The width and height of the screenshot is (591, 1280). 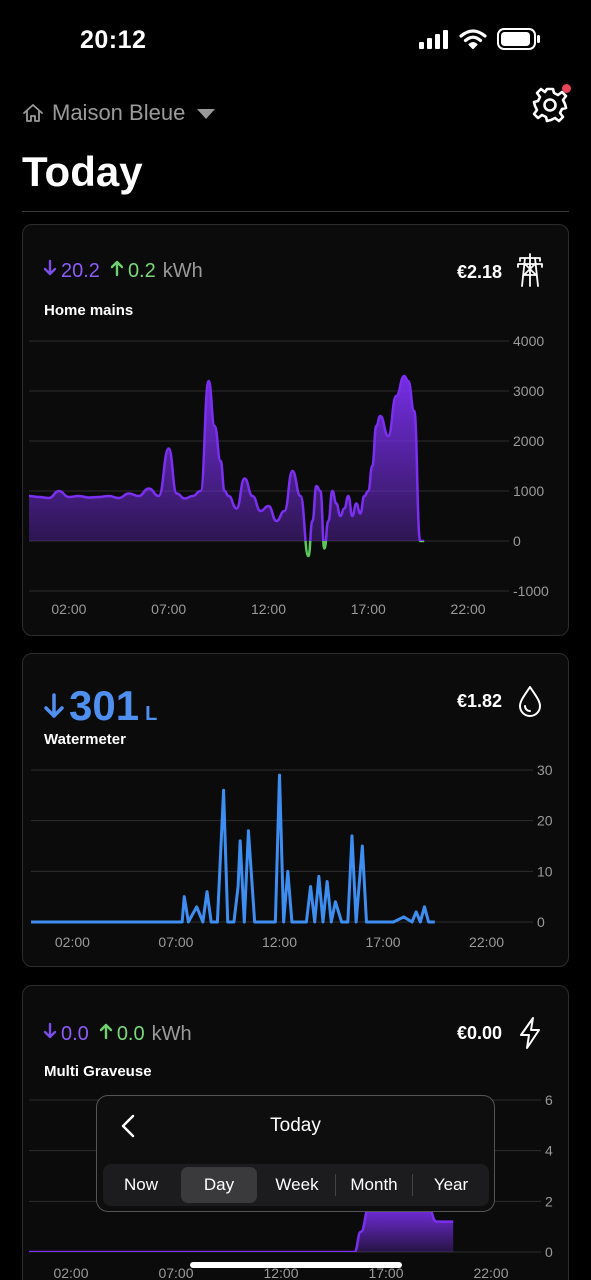 I want to click on cost-value: €1.82, so click(x=479, y=701).